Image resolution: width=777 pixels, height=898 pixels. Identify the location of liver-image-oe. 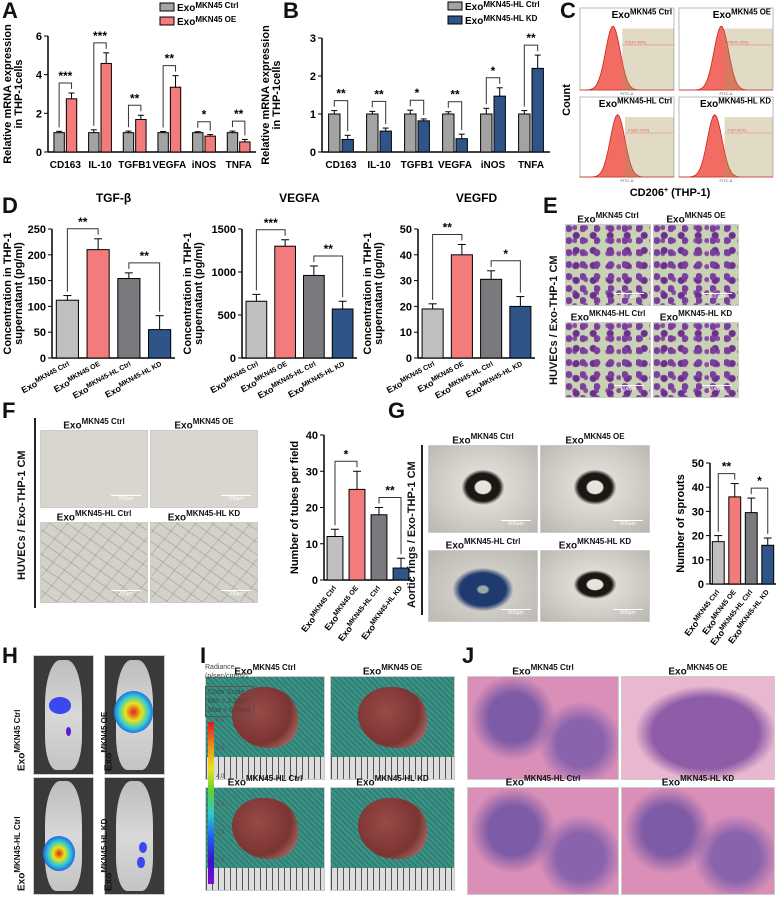
(392, 728).